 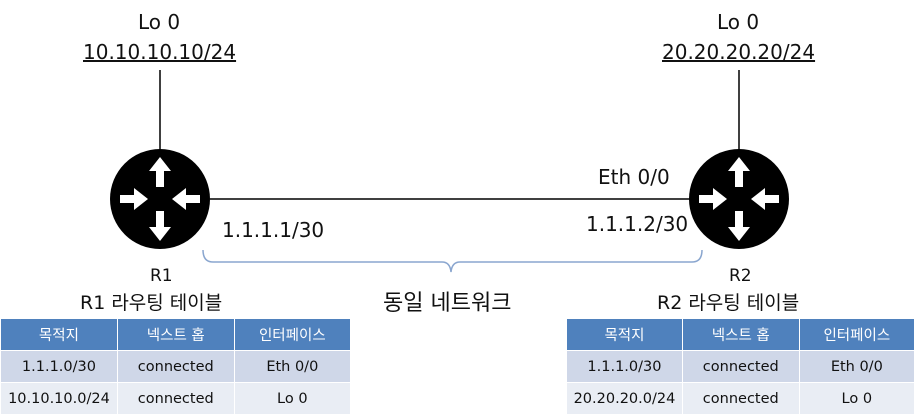 What do you see at coordinates (452, 261) in the screenshot?
I see `network-brace` at bounding box center [452, 261].